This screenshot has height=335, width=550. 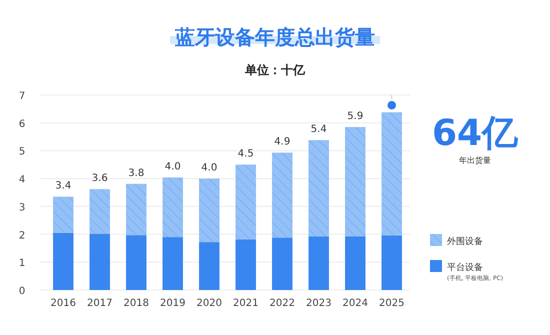 What do you see at coordinates (465, 267) in the screenshot?
I see `legend-label: 平台设备` at bounding box center [465, 267].